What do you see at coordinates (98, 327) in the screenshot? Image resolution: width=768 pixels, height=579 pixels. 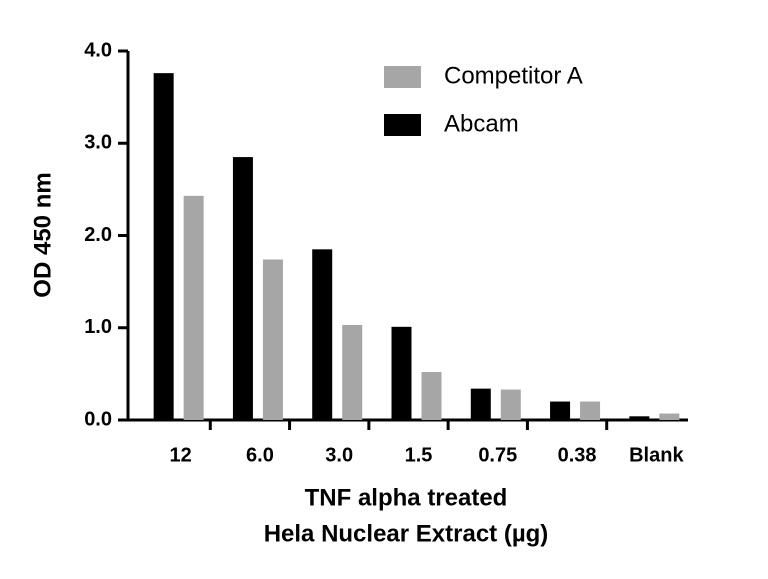 I see `y-tick-label: 1.0` at bounding box center [98, 327].